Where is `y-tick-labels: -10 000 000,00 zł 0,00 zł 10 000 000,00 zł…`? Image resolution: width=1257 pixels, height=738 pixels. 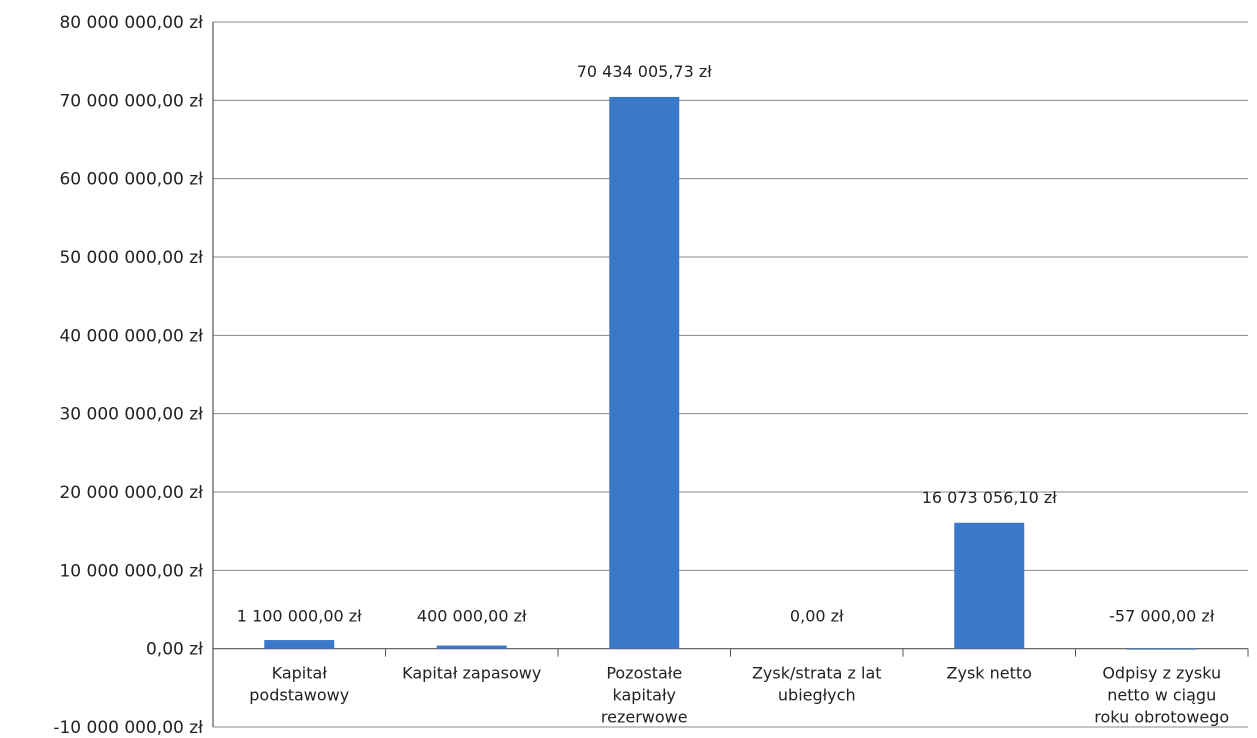
y-tick-labels: -10 000 000,00 zł 0,00 zł 10 000 000,00 zł… is located at coordinates (128, 375).